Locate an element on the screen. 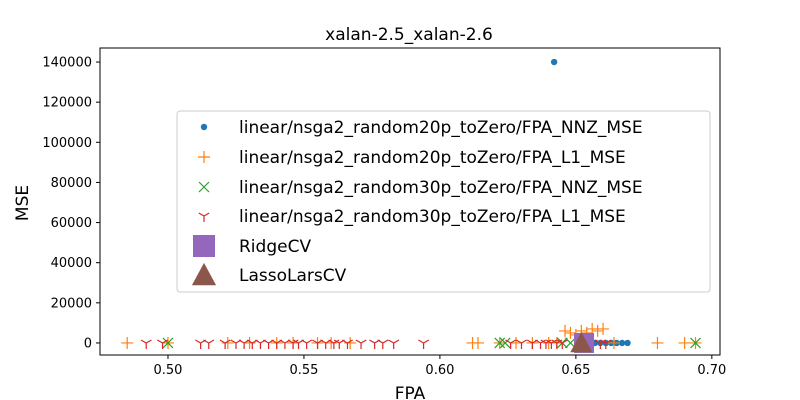  x-tick-label: 0.50 is located at coordinates (168, 370).